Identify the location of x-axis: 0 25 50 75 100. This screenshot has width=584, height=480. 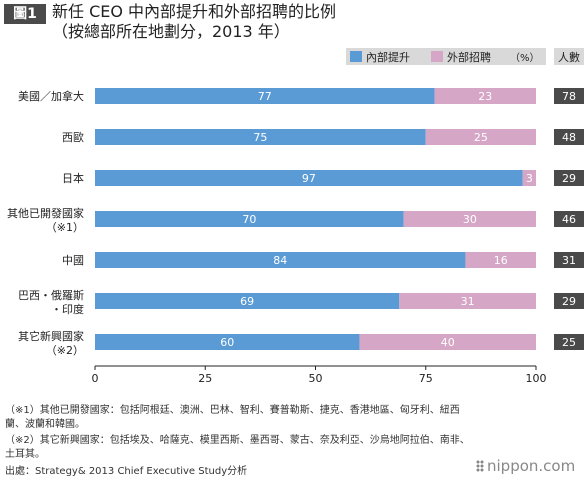
(319, 375).